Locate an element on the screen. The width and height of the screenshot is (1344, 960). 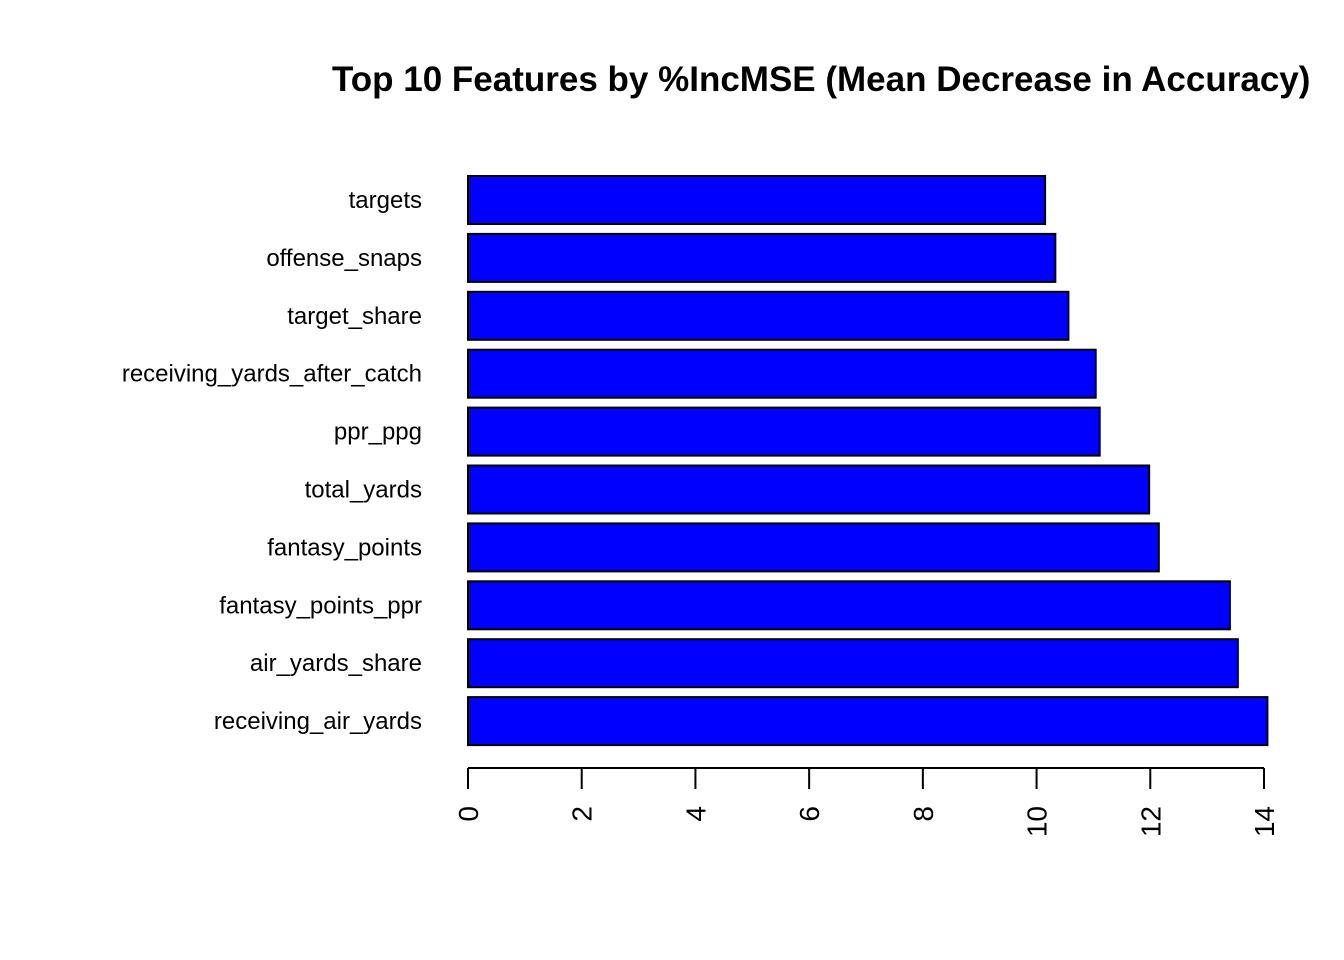
x-tick-label-2: 2 is located at coordinates (582, 814).